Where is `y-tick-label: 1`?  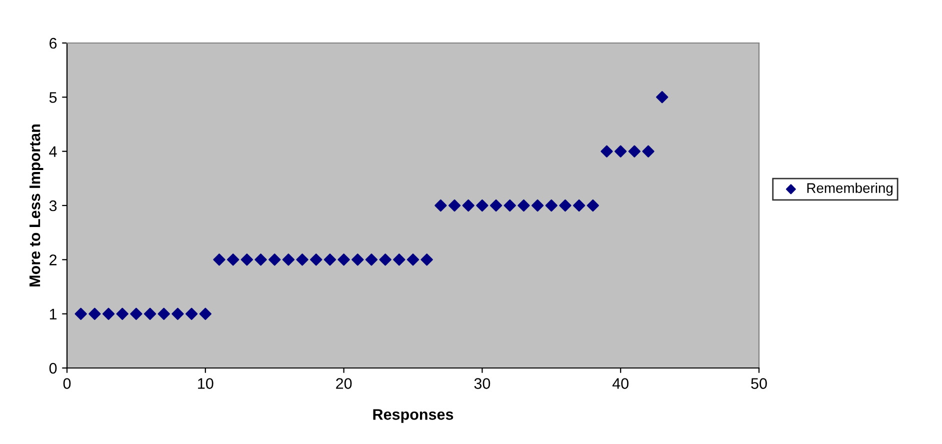 y-tick-label: 1 is located at coordinates (53, 314).